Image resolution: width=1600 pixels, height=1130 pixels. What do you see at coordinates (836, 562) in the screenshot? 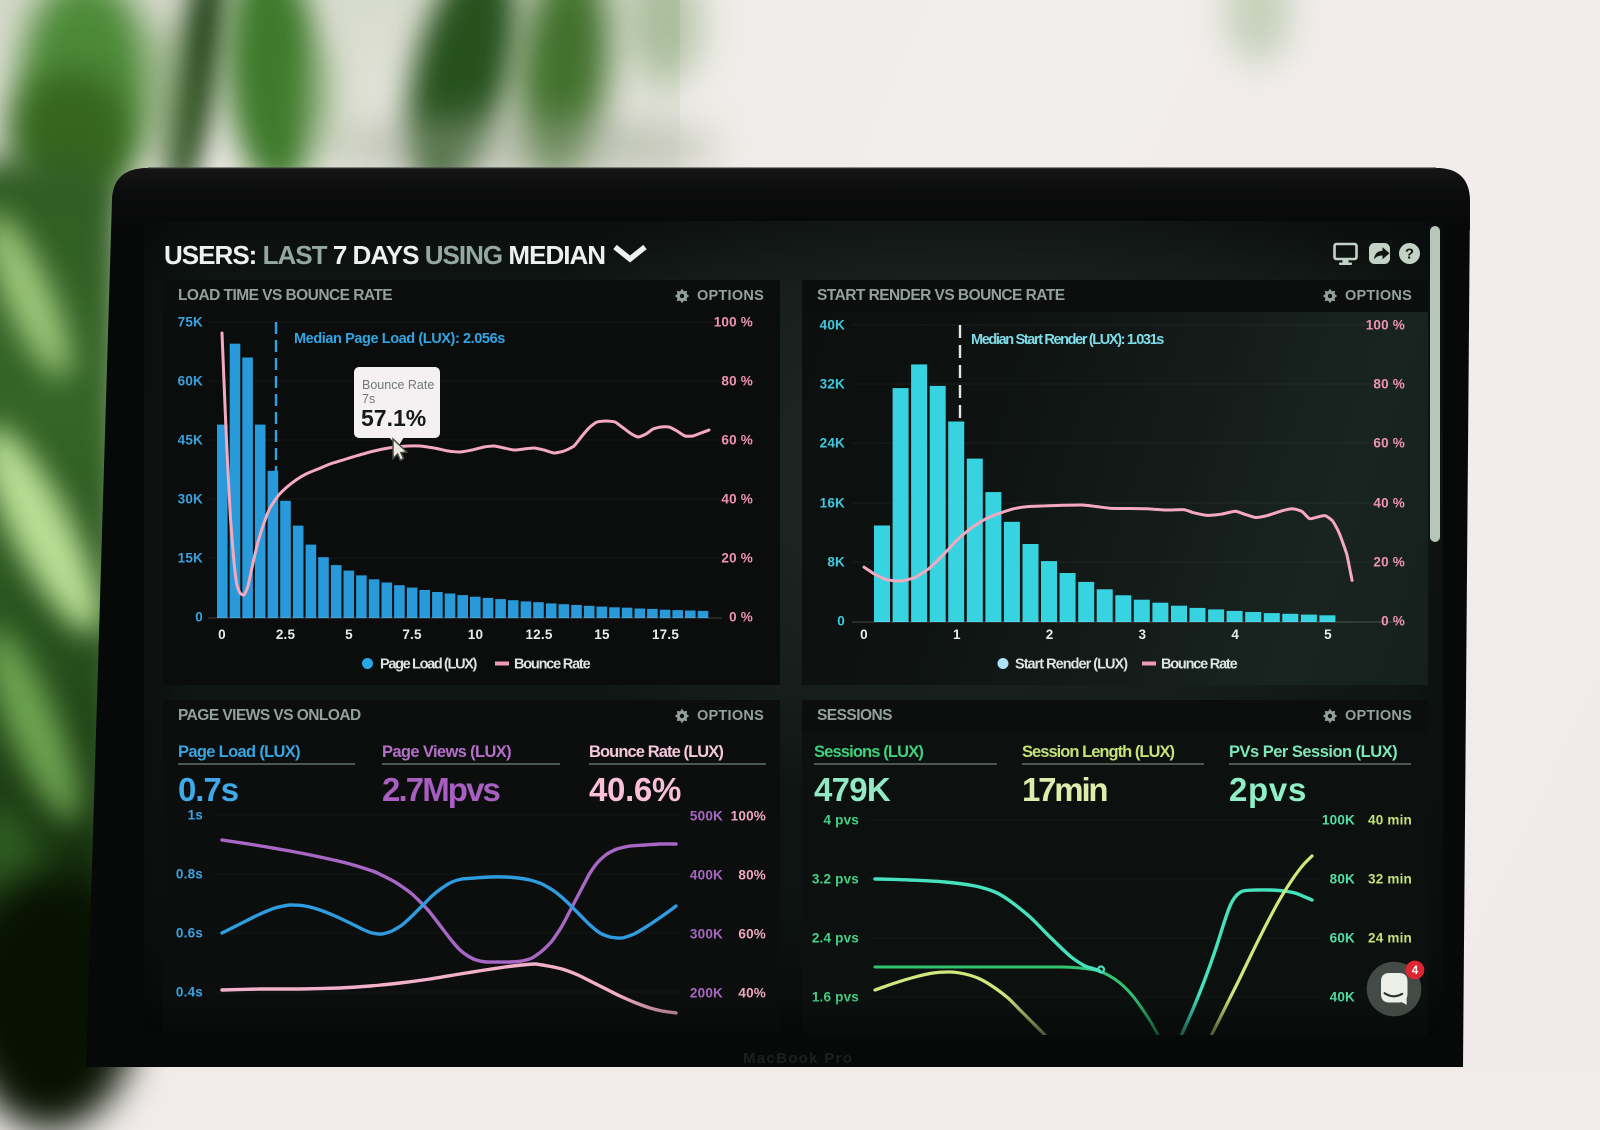
I see `svg-text: 8K` at bounding box center [836, 562].